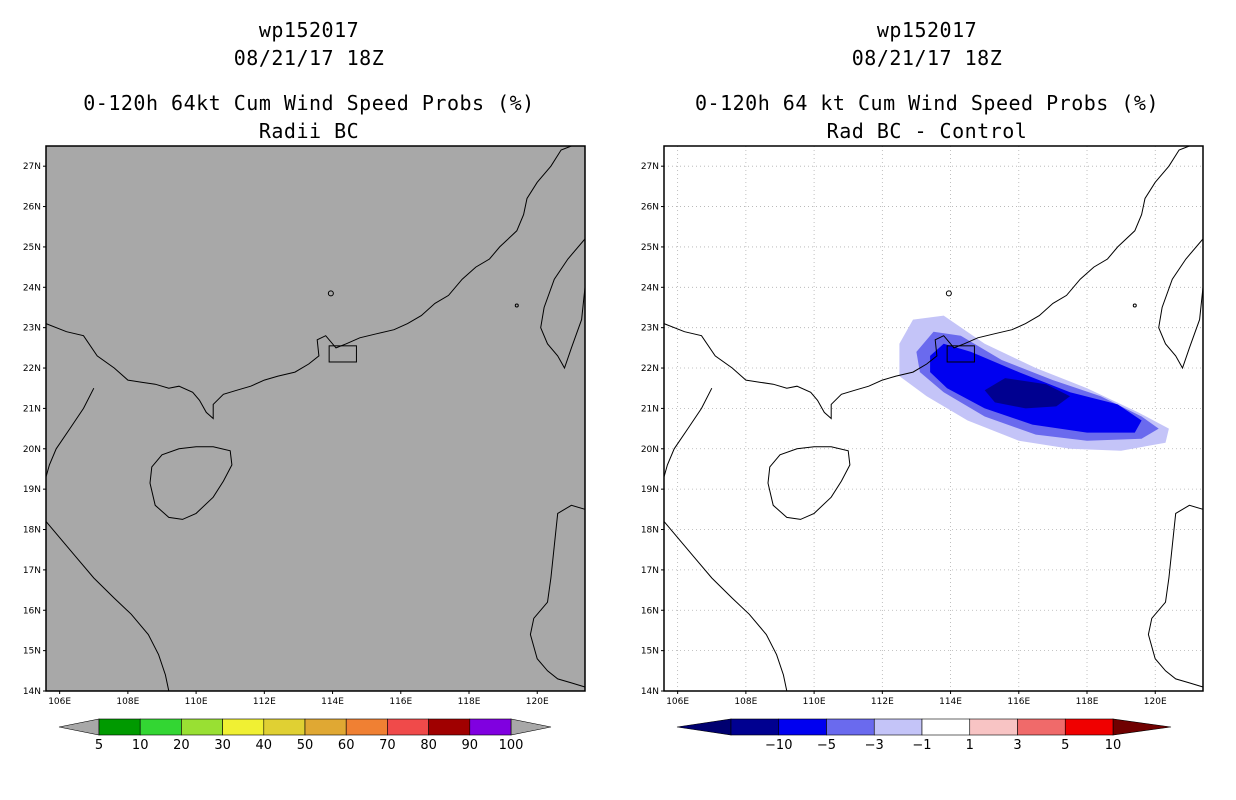 The width and height of the screenshot is (1236, 800). What do you see at coordinates (181, 745) in the screenshot?
I see `colorbar-label: 20` at bounding box center [181, 745].